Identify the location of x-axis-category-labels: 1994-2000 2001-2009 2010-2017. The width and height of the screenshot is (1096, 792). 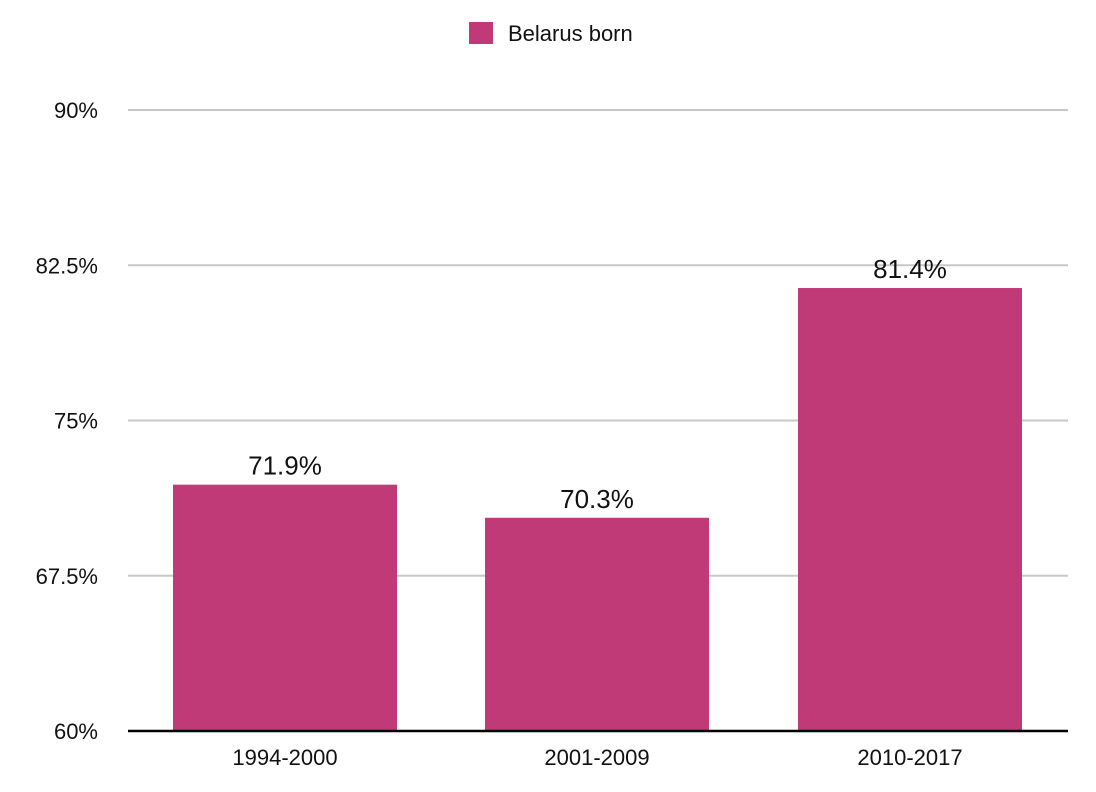
(597, 757).